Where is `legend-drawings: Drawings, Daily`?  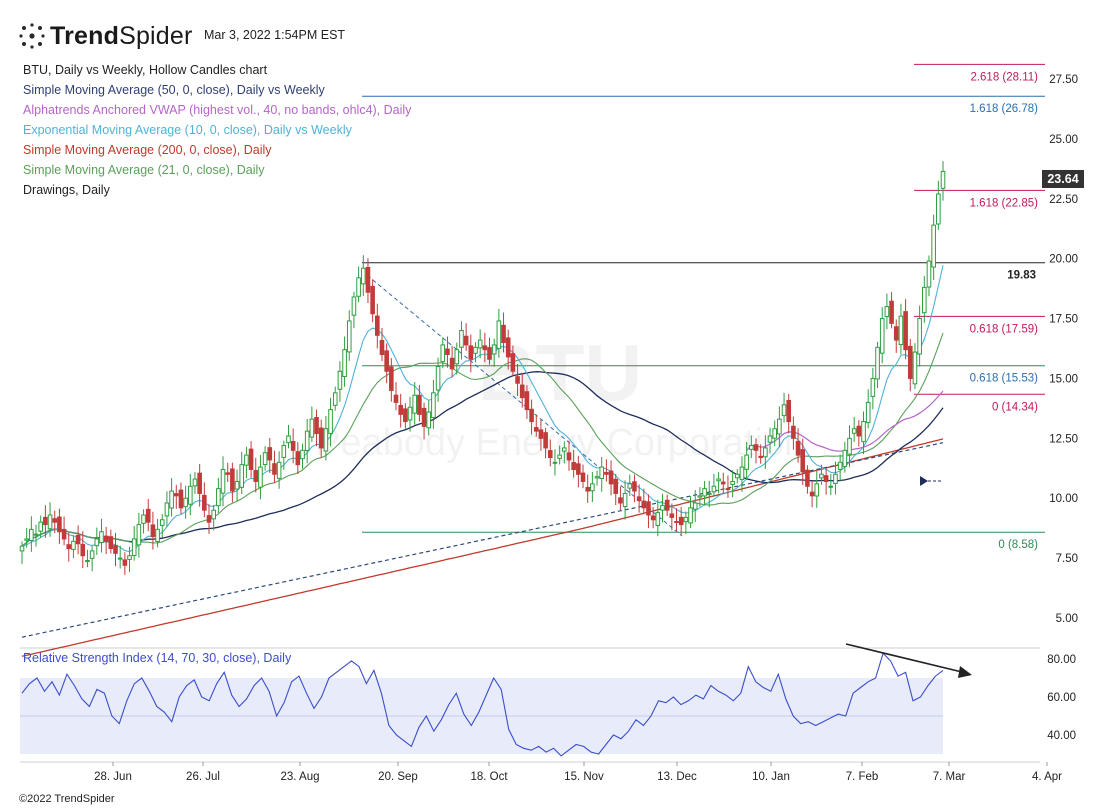
legend-drawings: Drawings, Daily is located at coordinates (66, 190).